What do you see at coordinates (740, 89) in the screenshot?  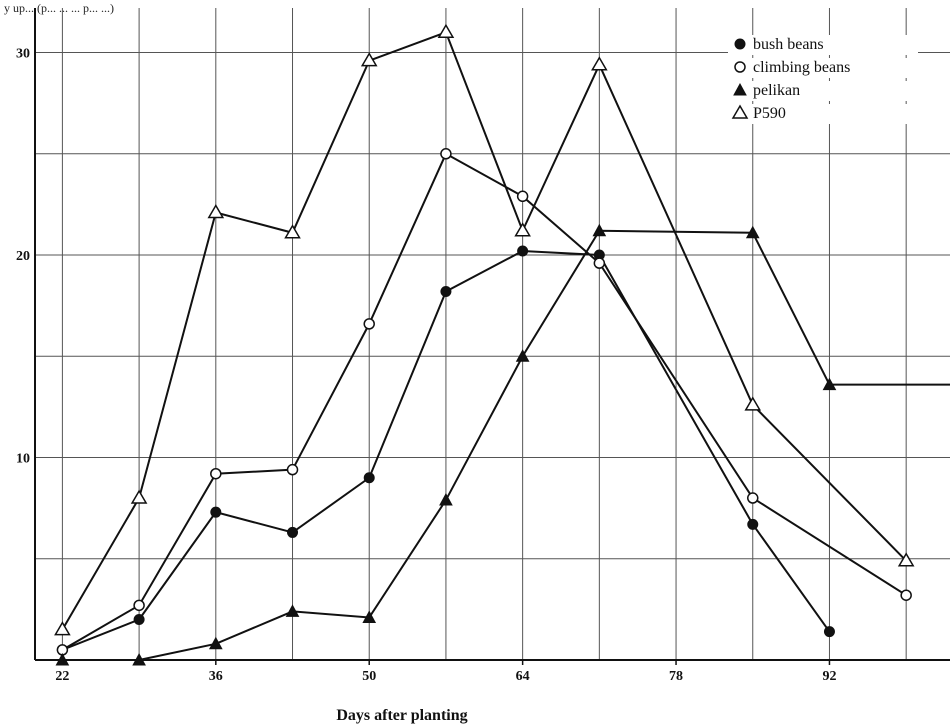 I see `legend-marker-pelikan` at bounding box center [740, 89].